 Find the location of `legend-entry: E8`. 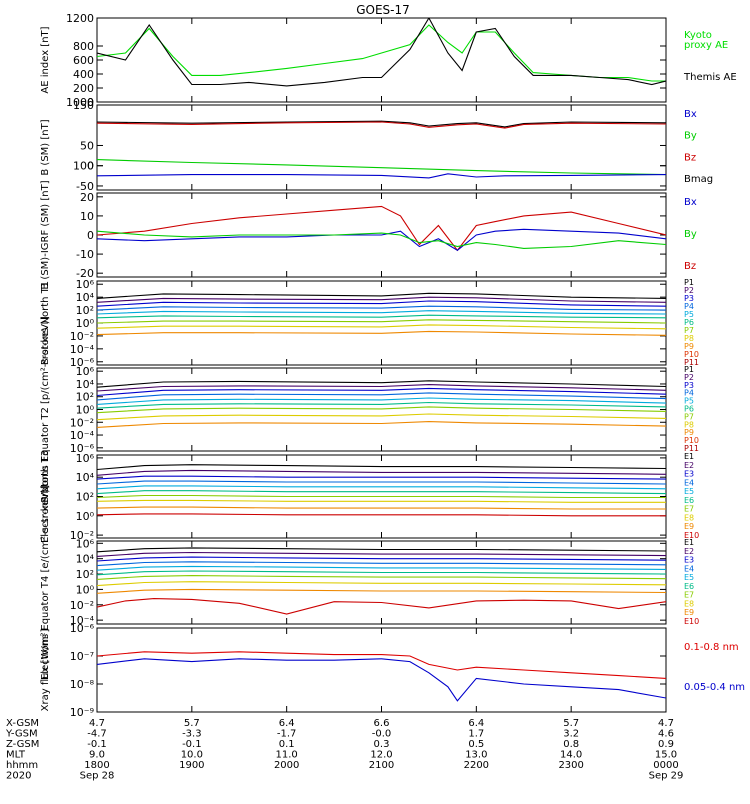

legend-entry: E8 is located at coordinates (689, 603).